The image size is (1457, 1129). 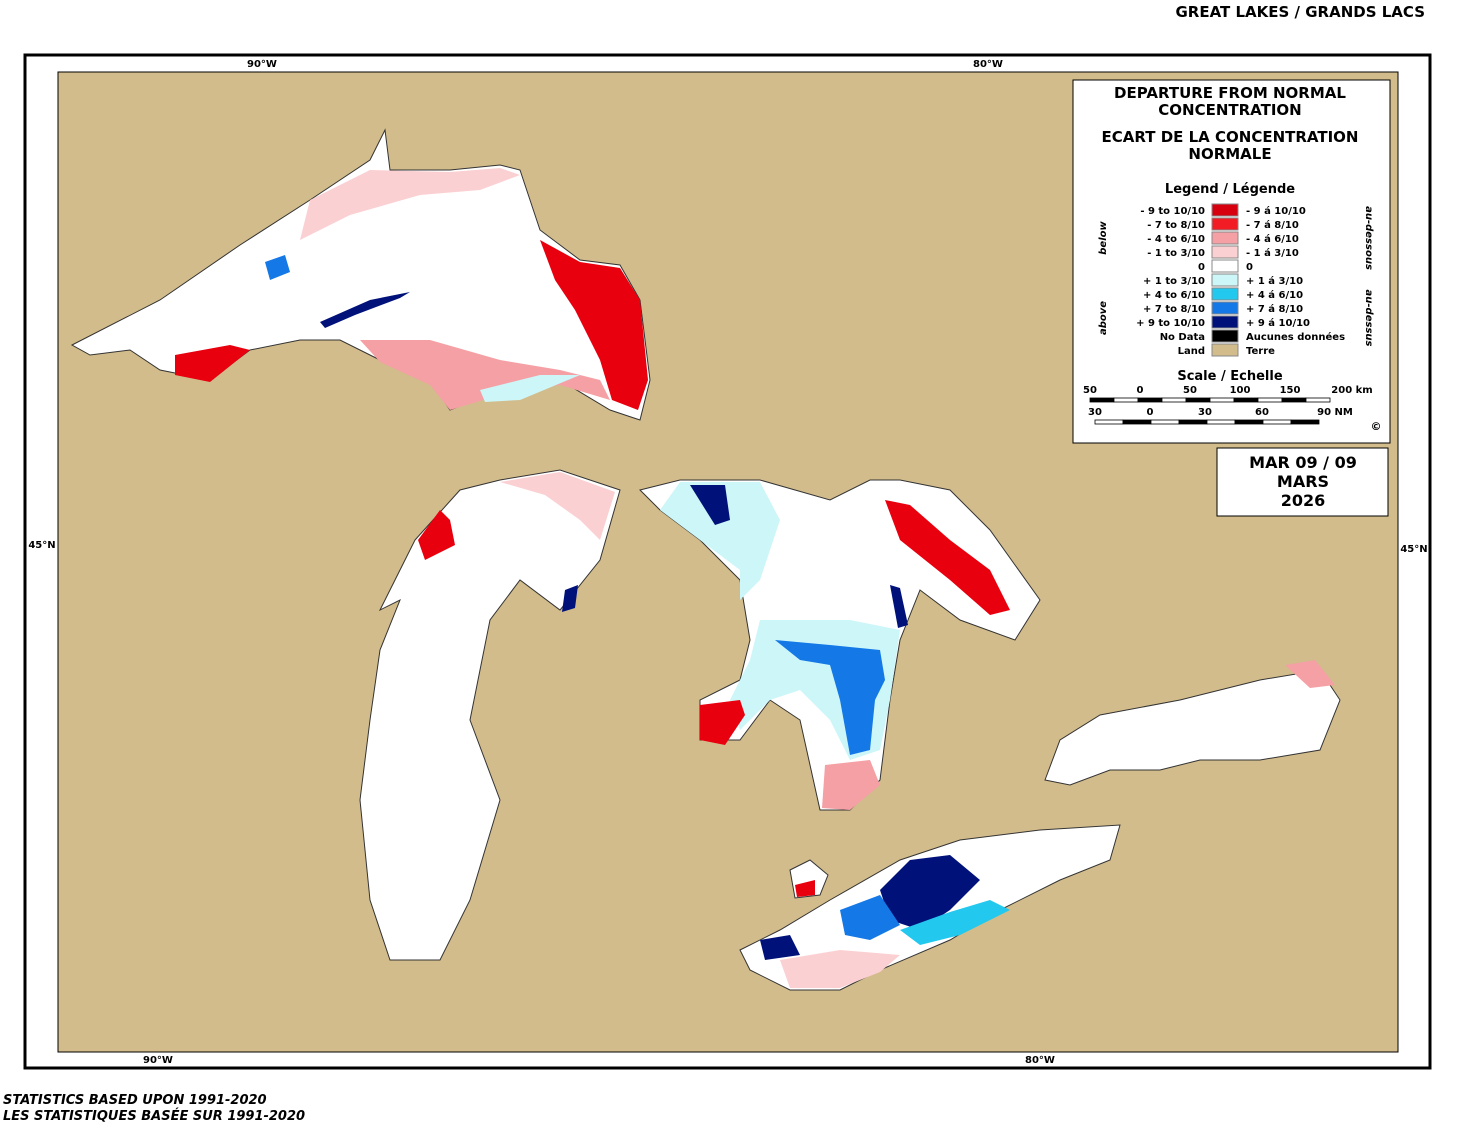 I want to click on legend-label: Terre, so click(x=1260, y=351).